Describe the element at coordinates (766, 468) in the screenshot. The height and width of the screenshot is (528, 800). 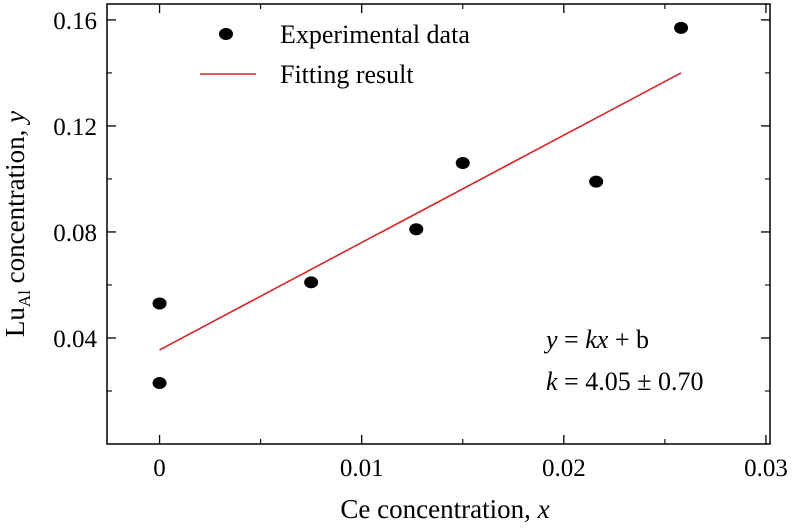
I see `x-tick-label: 0.03` at that location.